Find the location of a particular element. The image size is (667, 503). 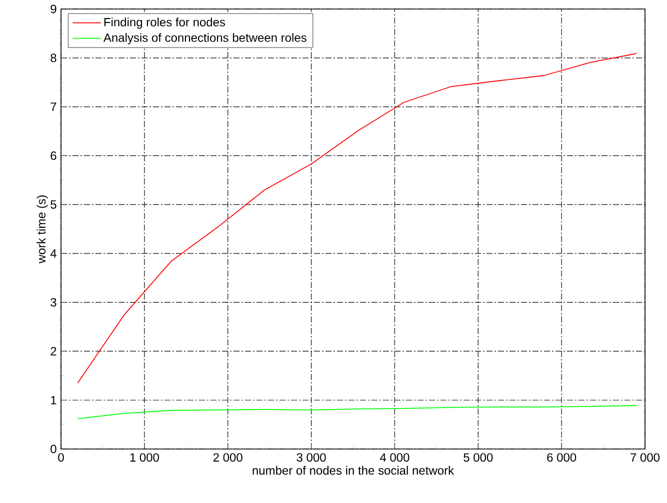

y-tick-label: 6 is located at coordinates (53, 155).